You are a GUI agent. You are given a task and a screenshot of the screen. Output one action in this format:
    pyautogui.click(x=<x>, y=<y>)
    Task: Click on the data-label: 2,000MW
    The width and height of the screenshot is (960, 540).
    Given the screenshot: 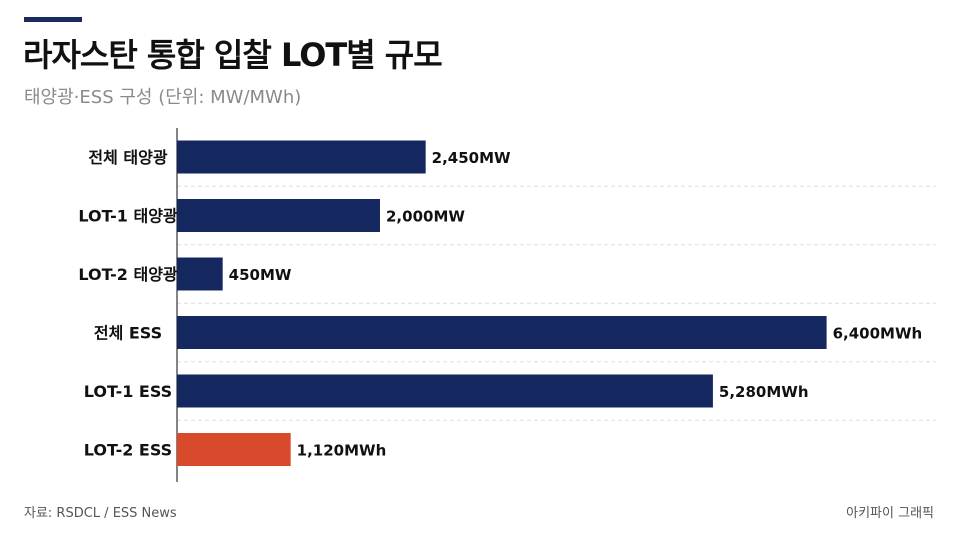 What is the action you would take?
    pyautogui.click(x=425, y=217)
    